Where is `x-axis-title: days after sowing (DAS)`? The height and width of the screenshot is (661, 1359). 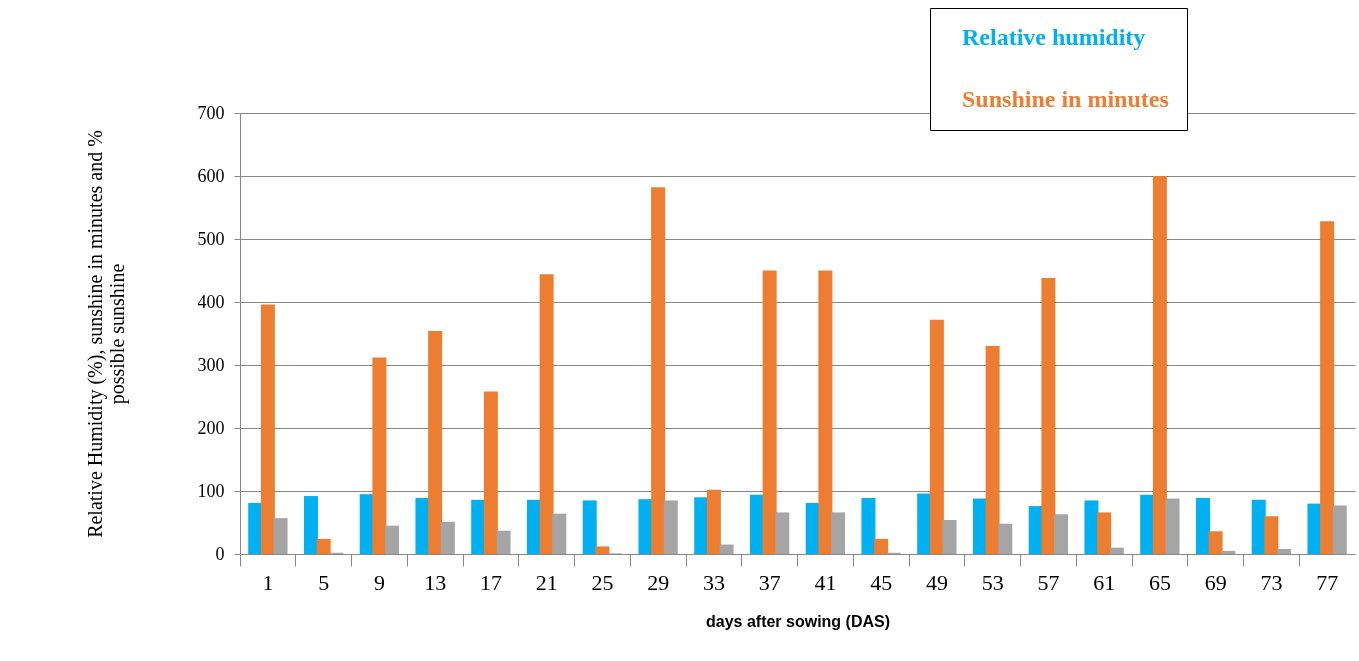 x-axis-title: days after sowing (DAS) is located at coordinates (798, 621).